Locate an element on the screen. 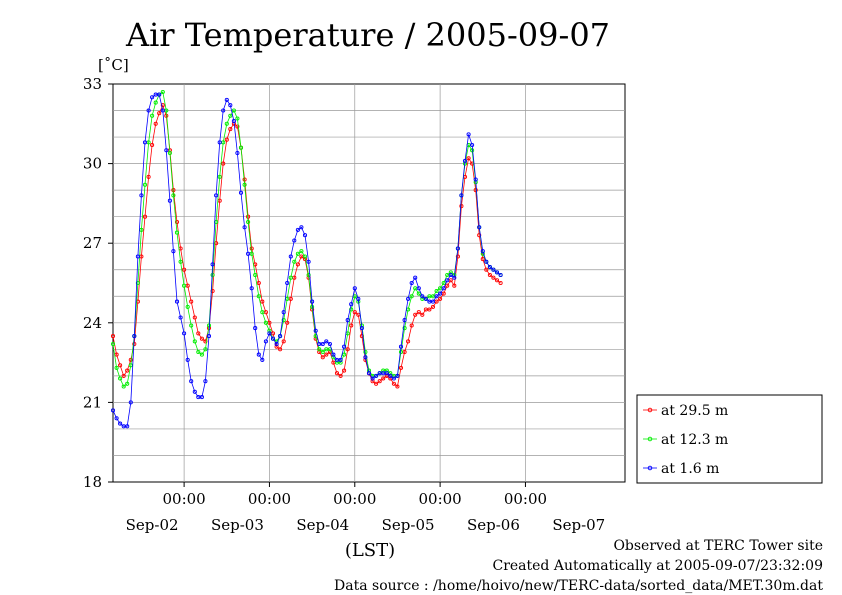 This screenshot has width=842, height=595. x-date-label: Sep-04 is located at coordinates (322, 525).